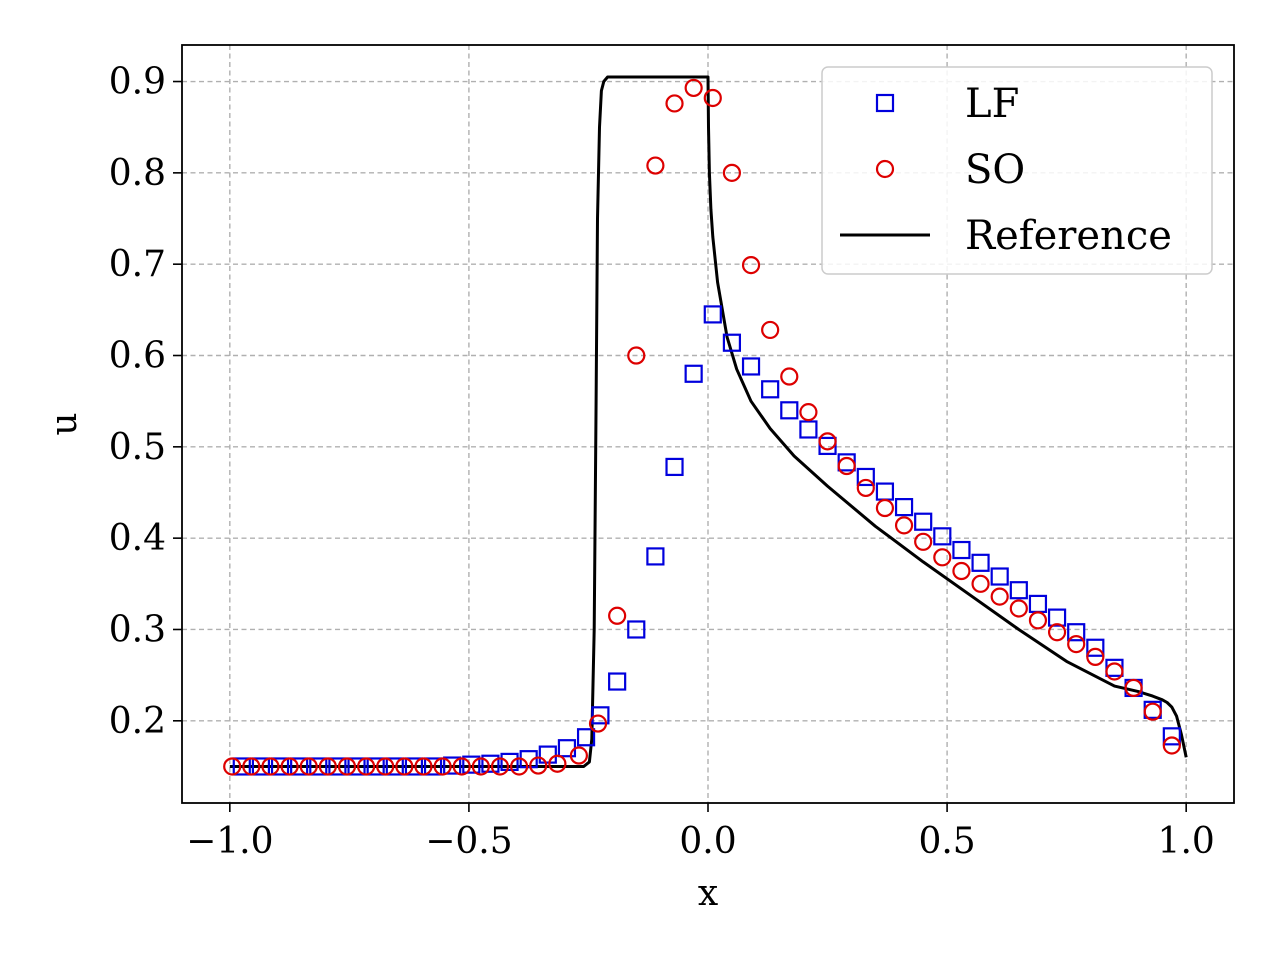 The image size is (1280, 960). Describe the element at coordinates (137, 538) in the screenshot. I see `y-tick-label: 0.4` at that location.